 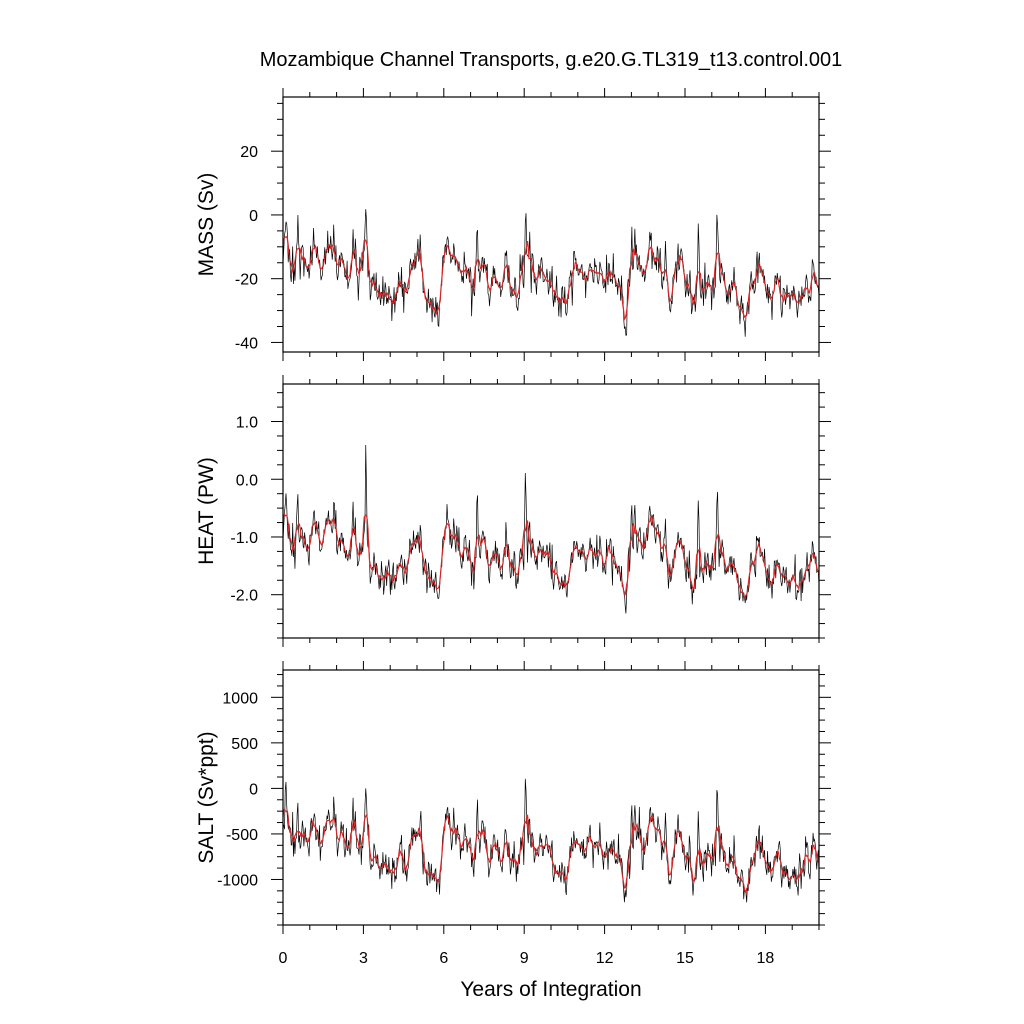 I want to click on y-axis-label: SALT (Sv*ppt), so click(x=206, y=797).